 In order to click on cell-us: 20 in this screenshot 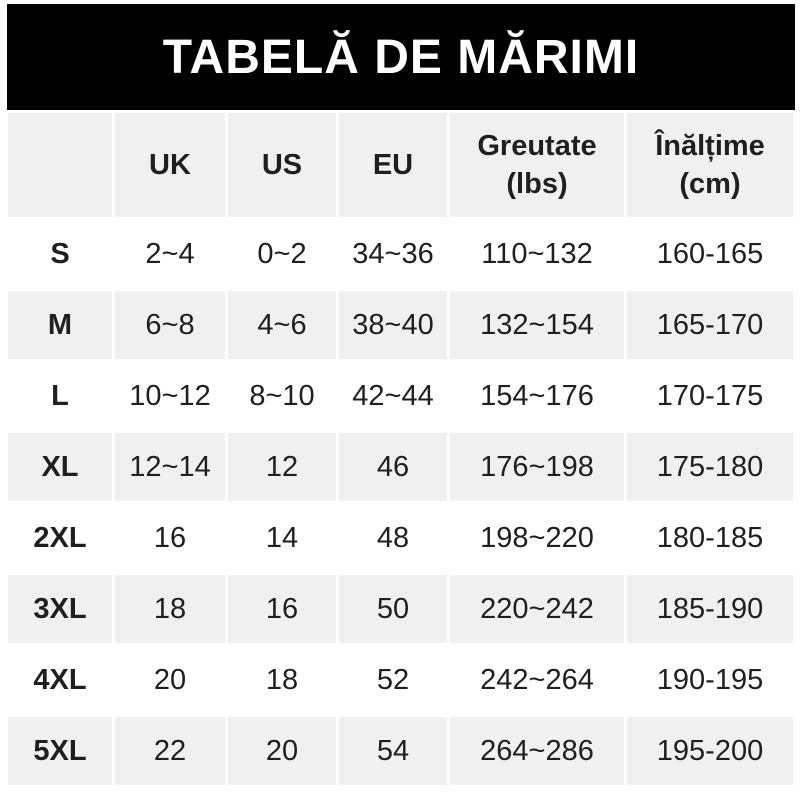, I will do `click(282, 751)`.